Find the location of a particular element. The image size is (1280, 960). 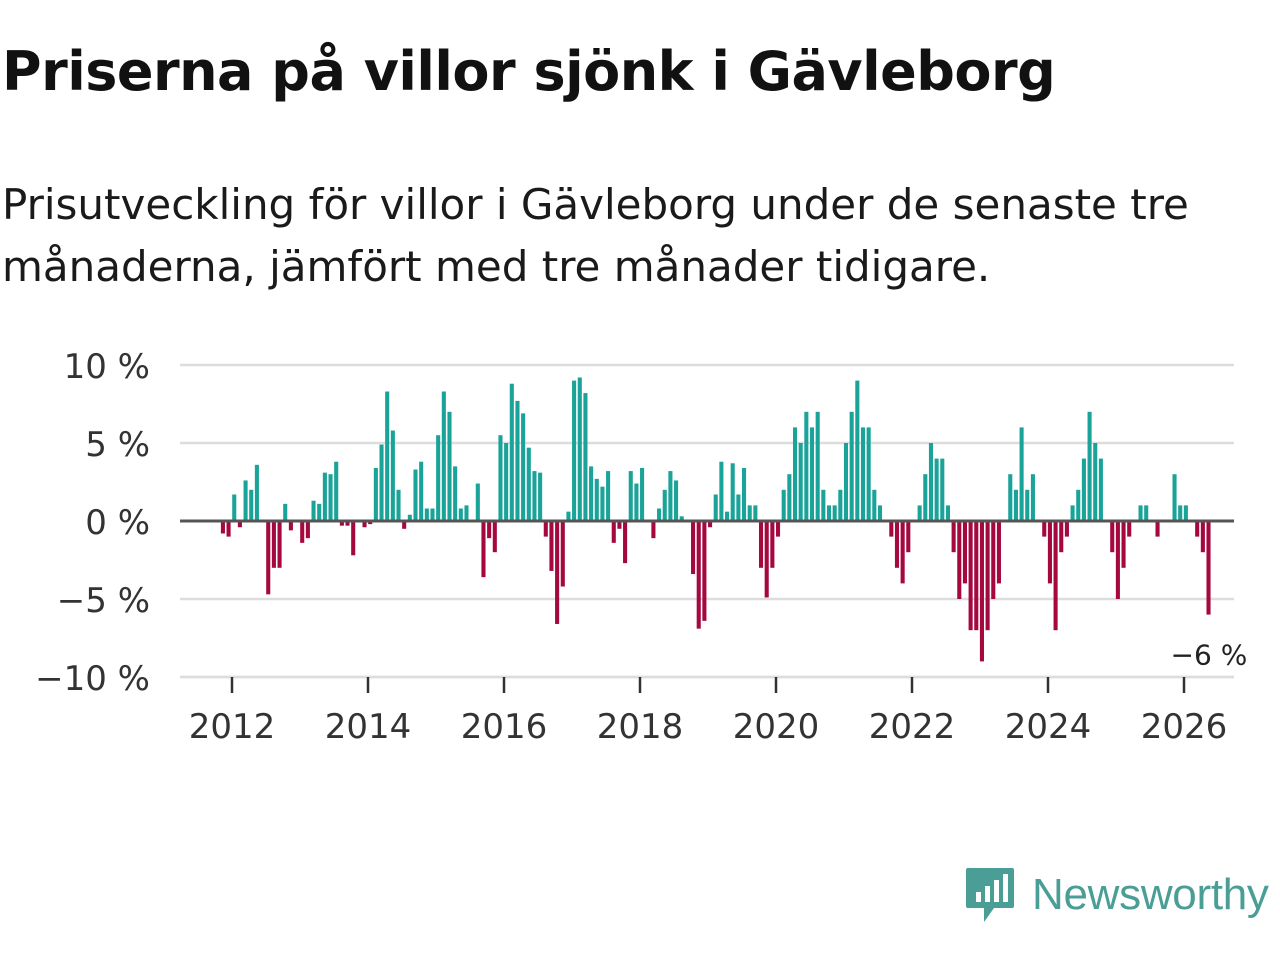

chart-title: Priserna på villor sjönk i Gävleborg is located at coordinates (529, 71).